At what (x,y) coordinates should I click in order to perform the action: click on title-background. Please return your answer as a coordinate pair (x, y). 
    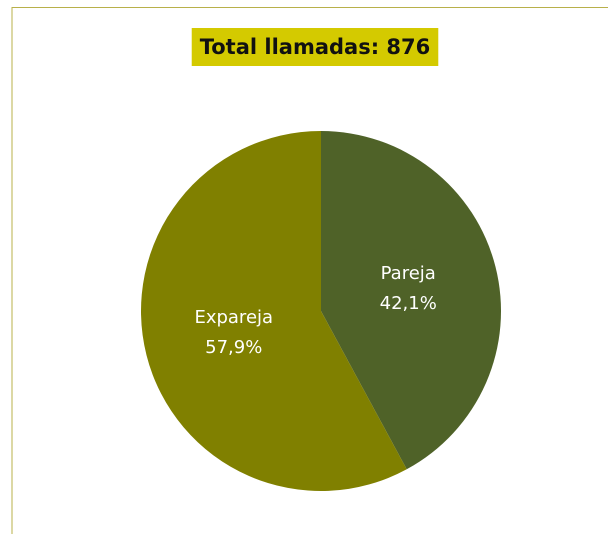
    Looking at the image, I should click on (315, 47).